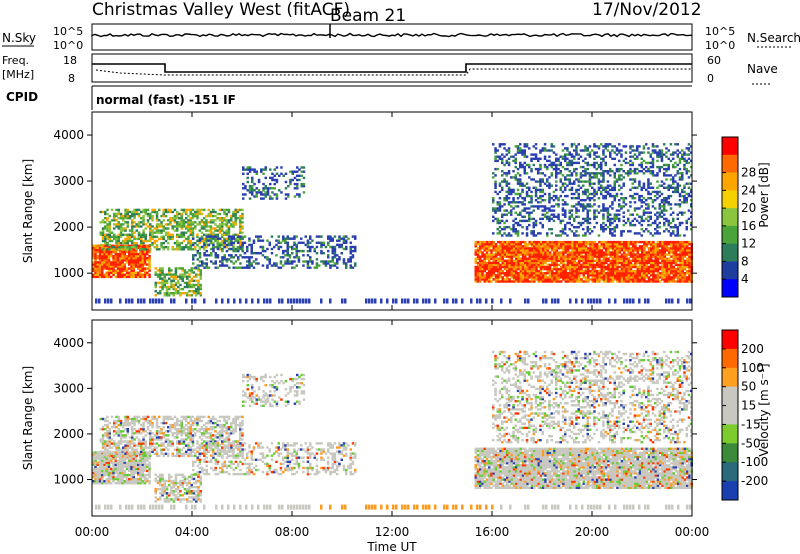 This screenshot has height=554, width=800. What do you see at coordinates (368, 16) in the screenshot?
I see `beam-label: Beam 21` at bounding box center [368, 16].